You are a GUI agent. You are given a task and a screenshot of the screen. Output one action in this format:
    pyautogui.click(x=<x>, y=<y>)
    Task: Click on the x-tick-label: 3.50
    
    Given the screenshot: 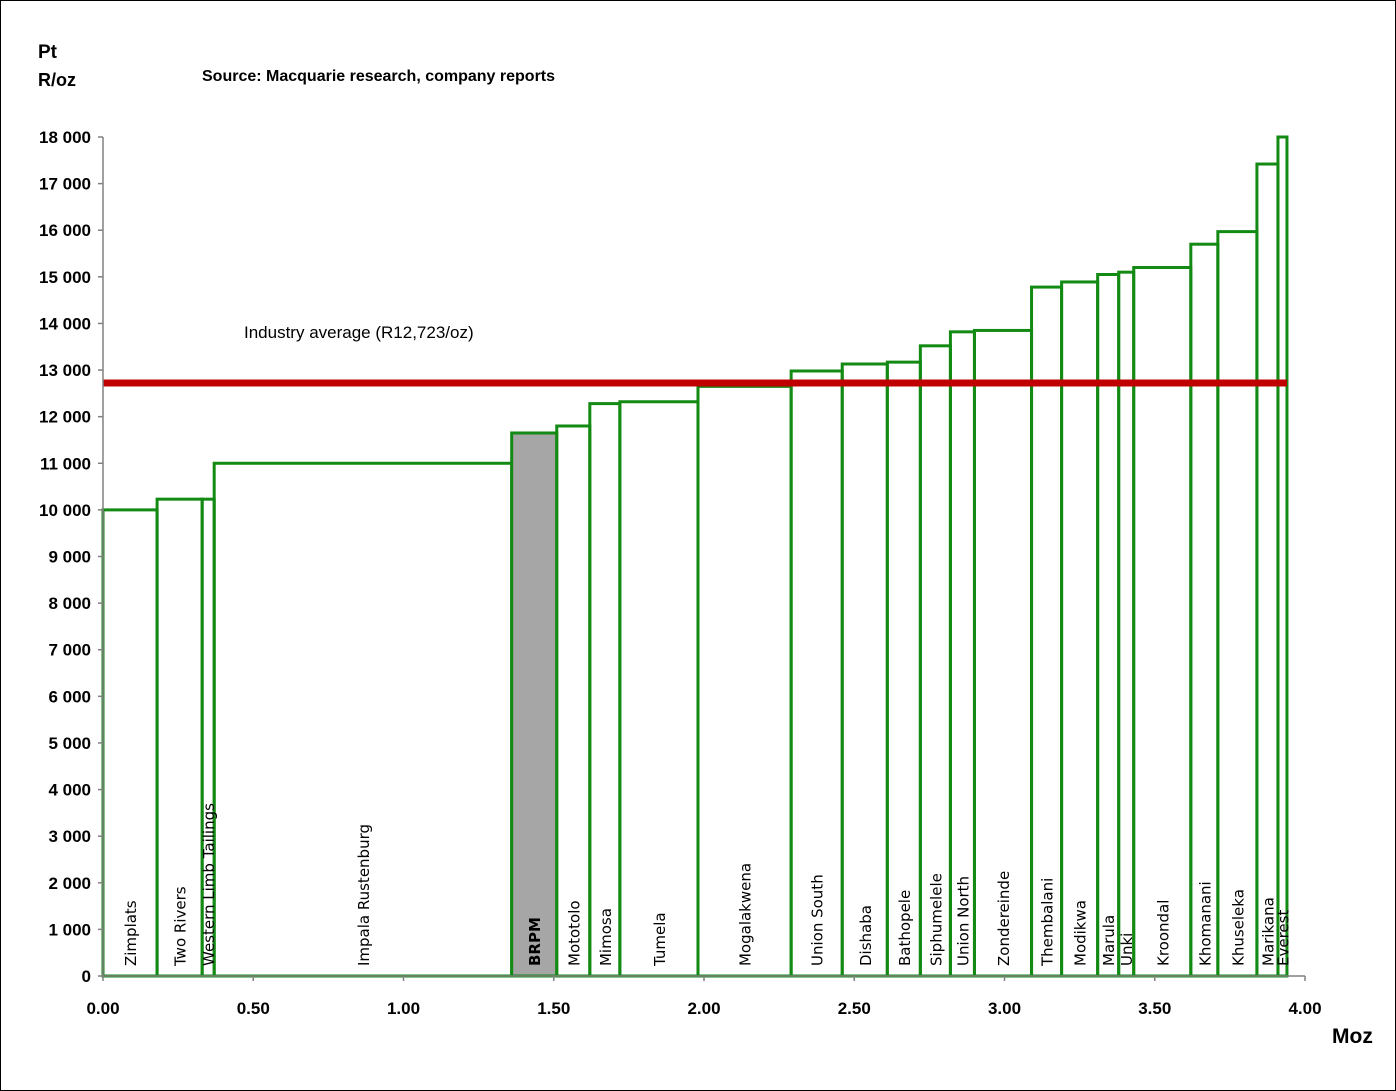 What is the action you would take?
    pyautogui.click(x=1154, y=1008)
    